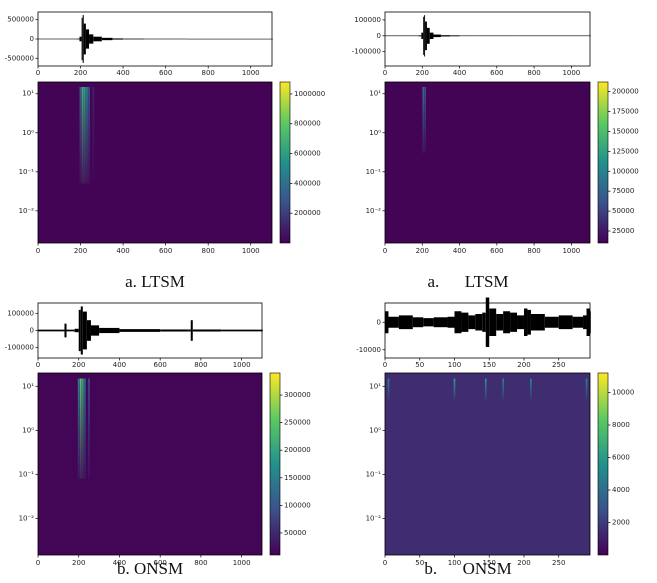 Image resolution: width=657 pixels, height=583 pixels. What do you see at coordinates (32, 331) in the screenshot?
I see `y-tick-label: 0` at bounding box center [32, 331].